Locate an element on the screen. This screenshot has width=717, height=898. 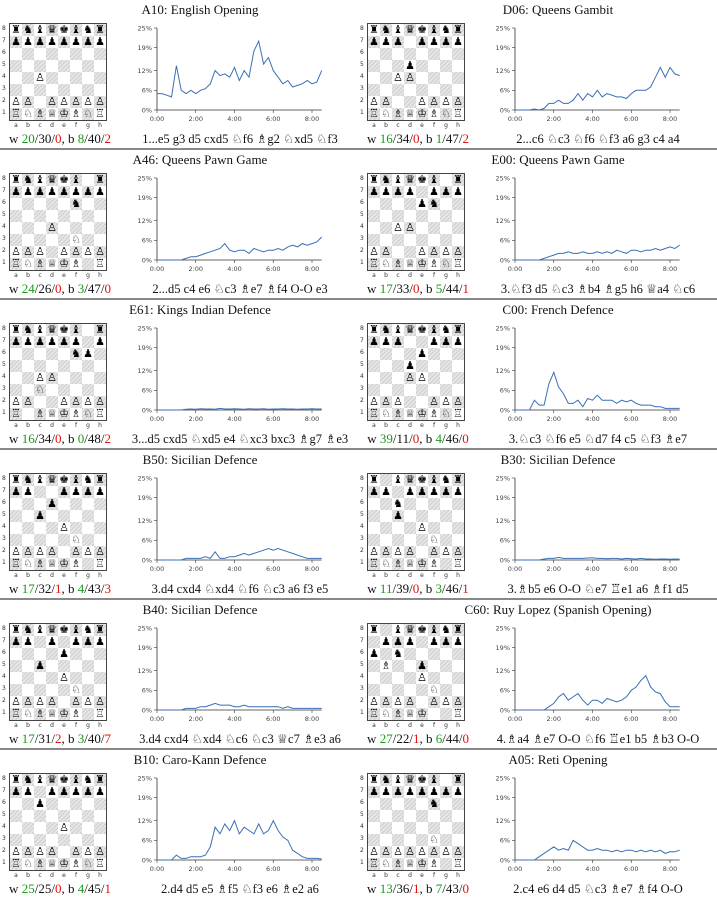
file-label: c is located at coordinates (40, 425).